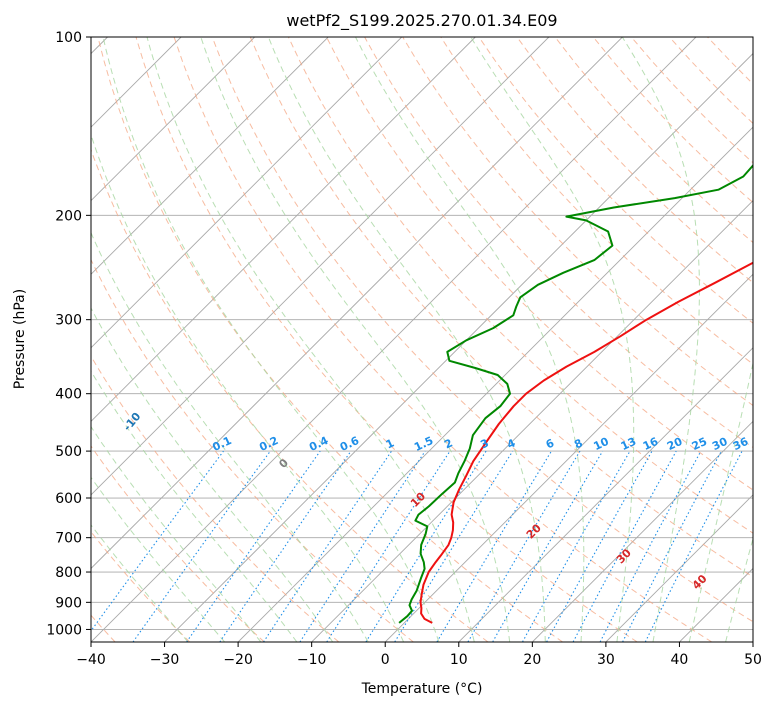 This screenshot has width=775, height=708. Describe the element at coordinates (68, 38) in the screenshot. I see `y-tick-label: 100` at that location.